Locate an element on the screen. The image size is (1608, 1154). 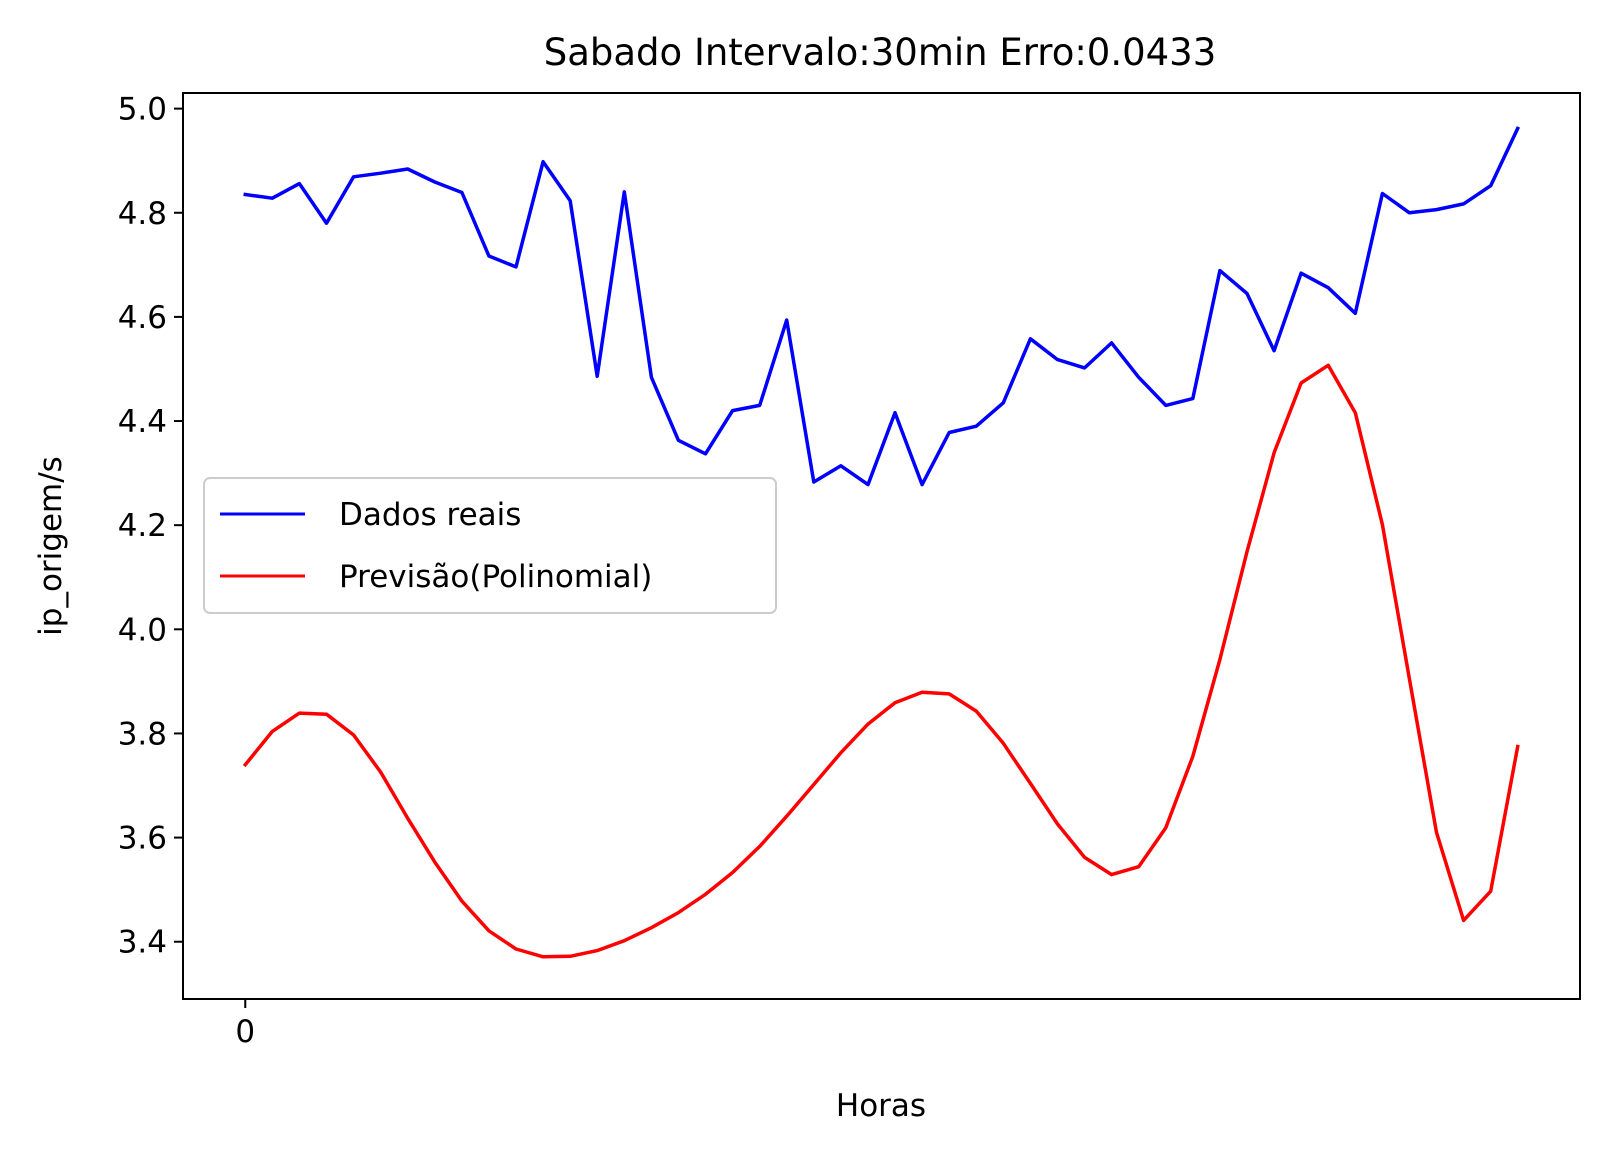
legend-label-previsao-polinomial: Previsão(Polinomial) is located at coordinates (495, 577).